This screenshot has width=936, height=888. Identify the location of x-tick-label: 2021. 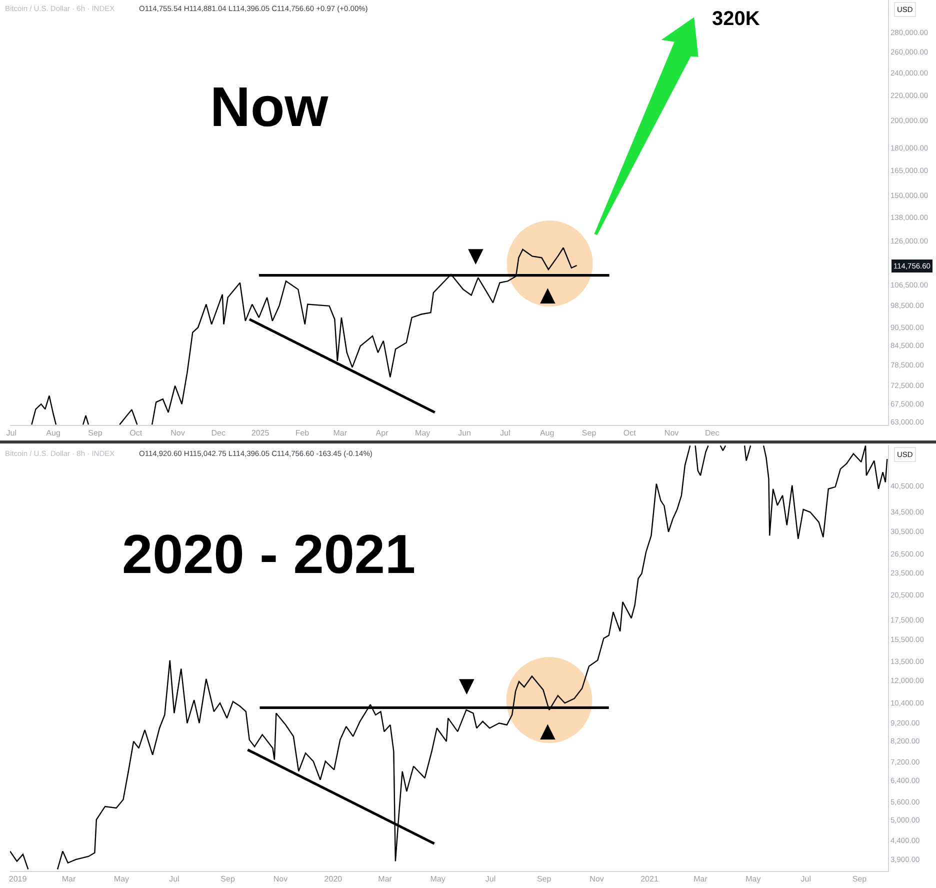
(649, 879).